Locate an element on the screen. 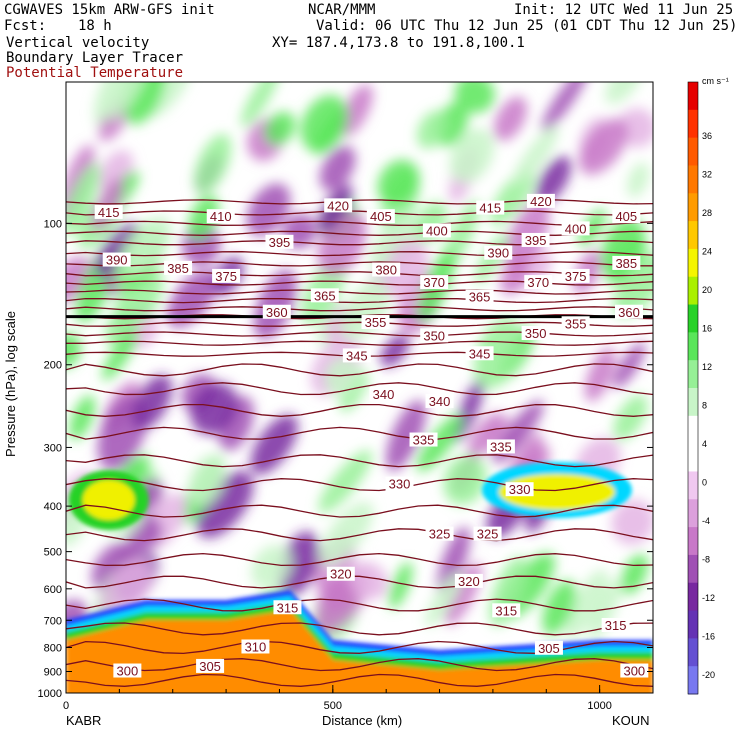 The width and height of the screenshot is (740, 740). y-tick-label: 300 is located at coordinates (53, 448).